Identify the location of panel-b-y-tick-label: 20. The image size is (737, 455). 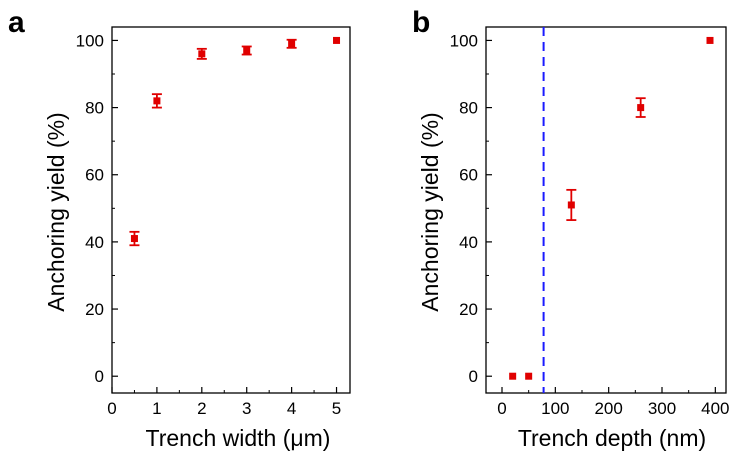
(468, 309).